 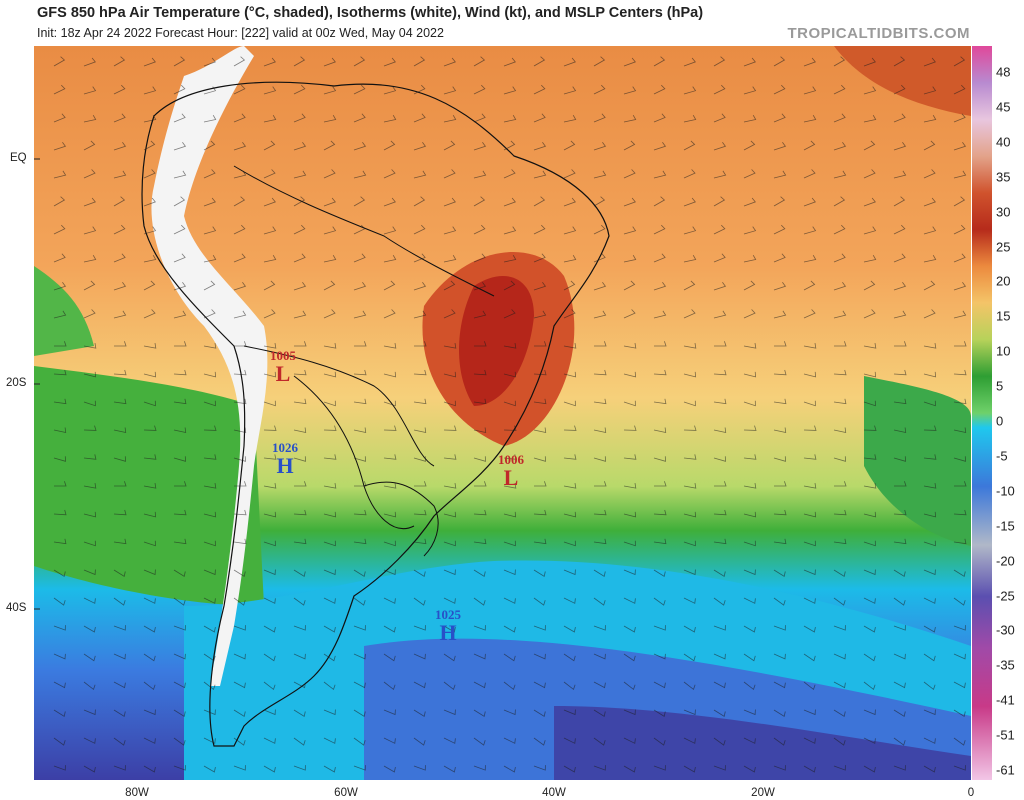 I want to click on pressure-value: 1026, so click(x=285, y=447).